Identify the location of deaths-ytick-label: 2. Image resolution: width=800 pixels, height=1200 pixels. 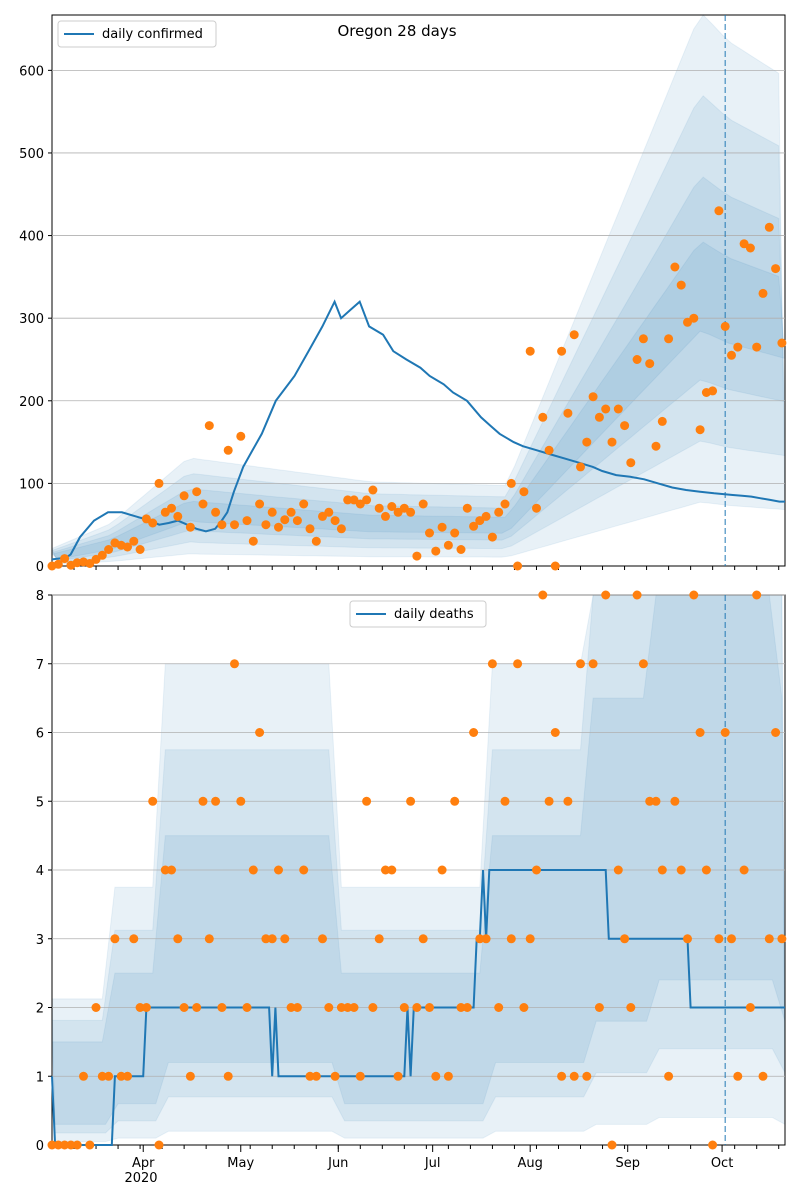
(40, 1009).